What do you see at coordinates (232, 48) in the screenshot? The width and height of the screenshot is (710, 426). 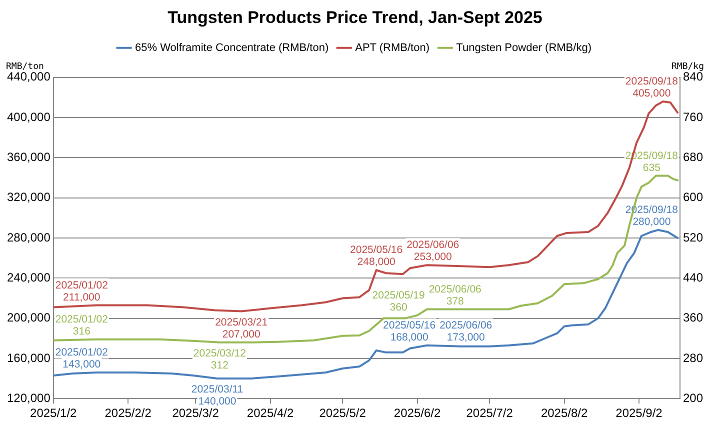 I see `legend-label: 65% Wolframite Concentrate (RMB/ton)` at bounding box center [232, 48].